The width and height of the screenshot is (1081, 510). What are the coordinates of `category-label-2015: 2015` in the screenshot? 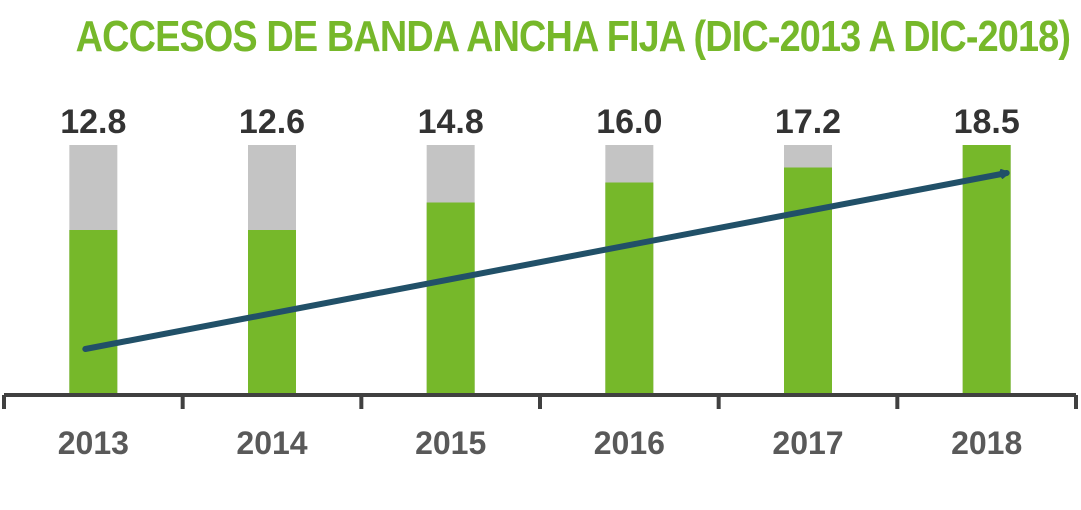 It's located at (450, 443).